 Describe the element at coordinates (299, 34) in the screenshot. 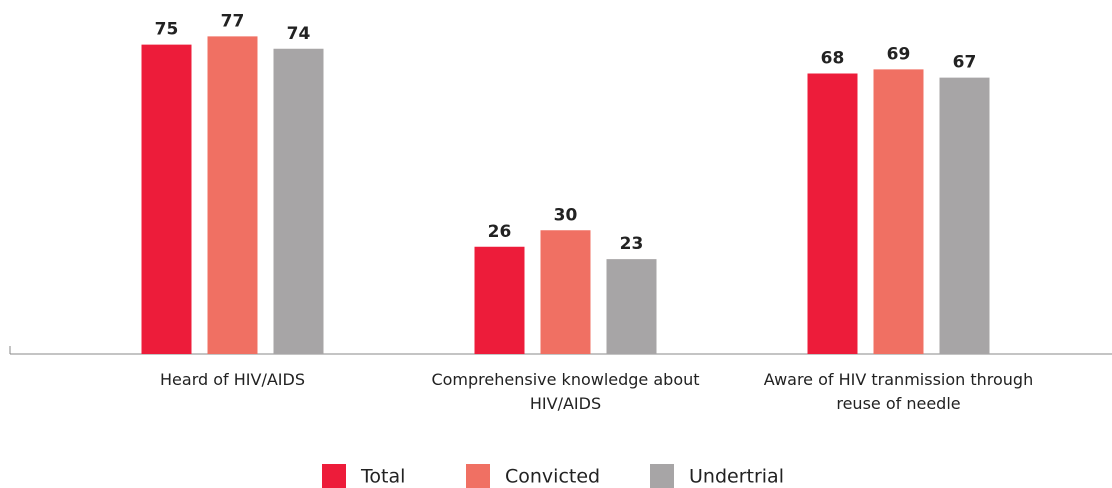

I see `data-label: 74` at that location.